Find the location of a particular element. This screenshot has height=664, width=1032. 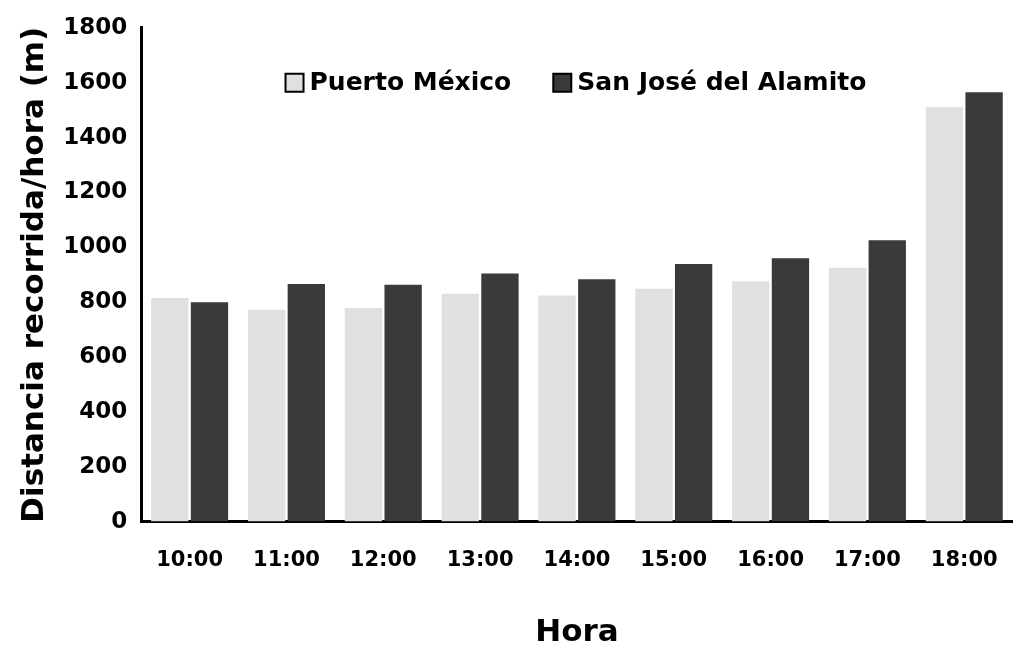

x-axis-title: Hora is located at coordinates (577, 630).